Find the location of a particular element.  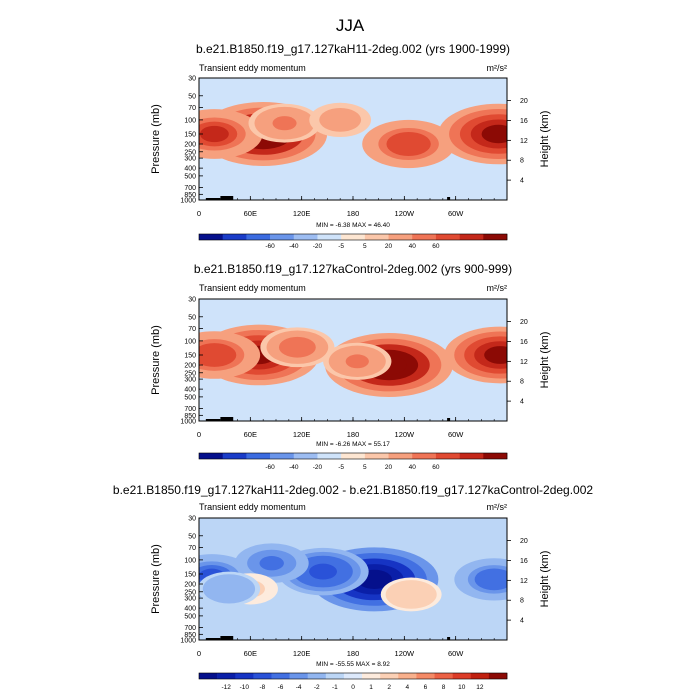

height-tick-label: 8 is located at coordinates (522, 382).